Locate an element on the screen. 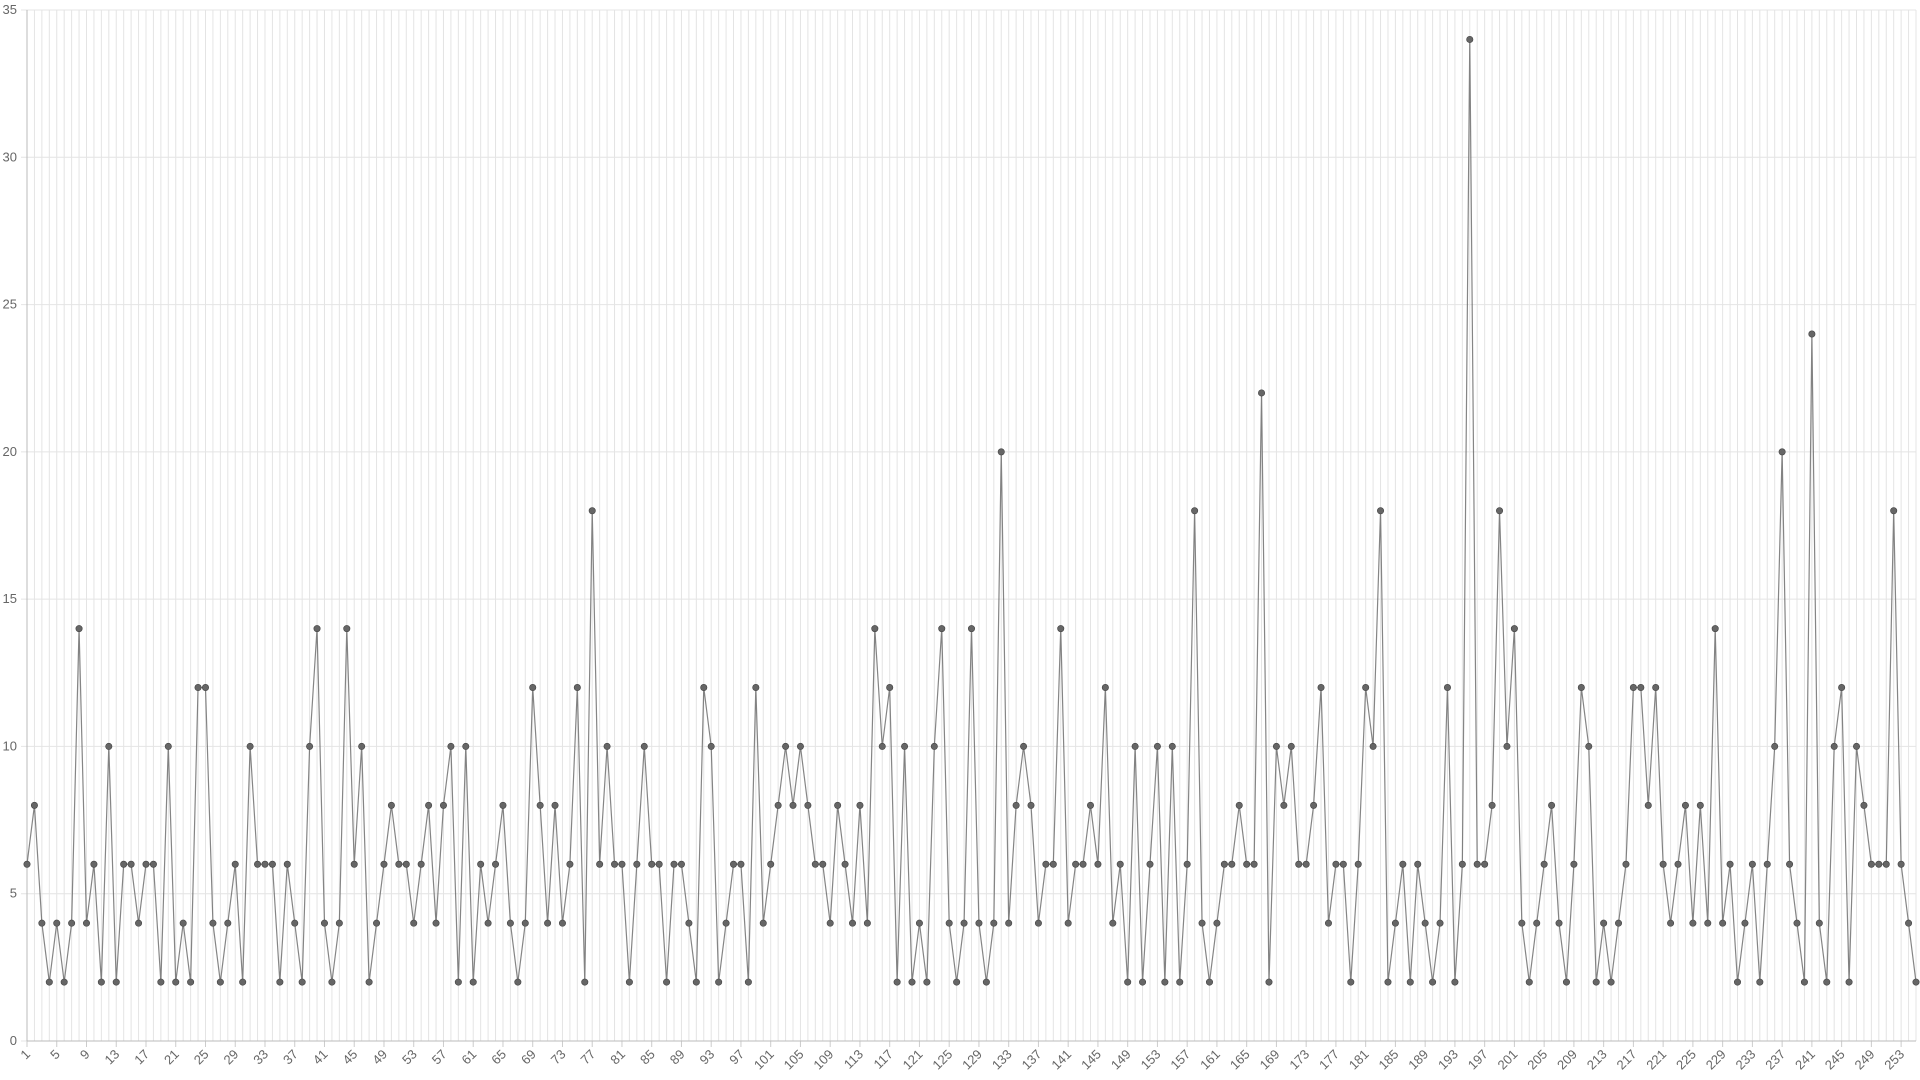 Image resolution: width=1920 pixels, height=1080 pixels. x-tick-label: 137 is located at coordinates (1032, 1060).